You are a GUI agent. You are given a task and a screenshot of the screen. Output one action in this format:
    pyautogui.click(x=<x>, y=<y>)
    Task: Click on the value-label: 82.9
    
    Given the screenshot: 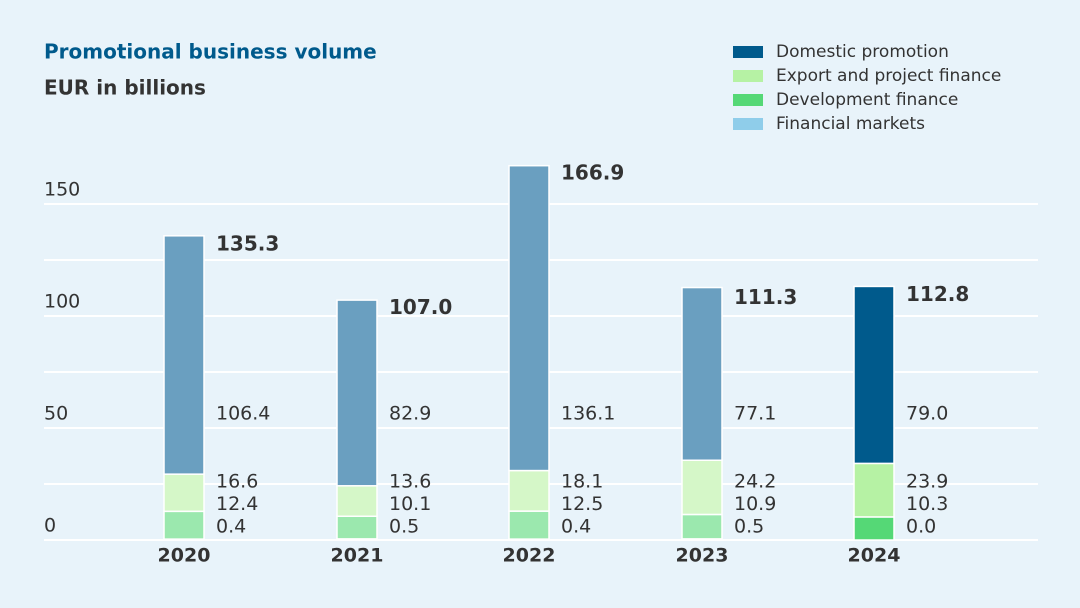 What is the action you would take?
    pyautogui.click(x=410, y=414)
    